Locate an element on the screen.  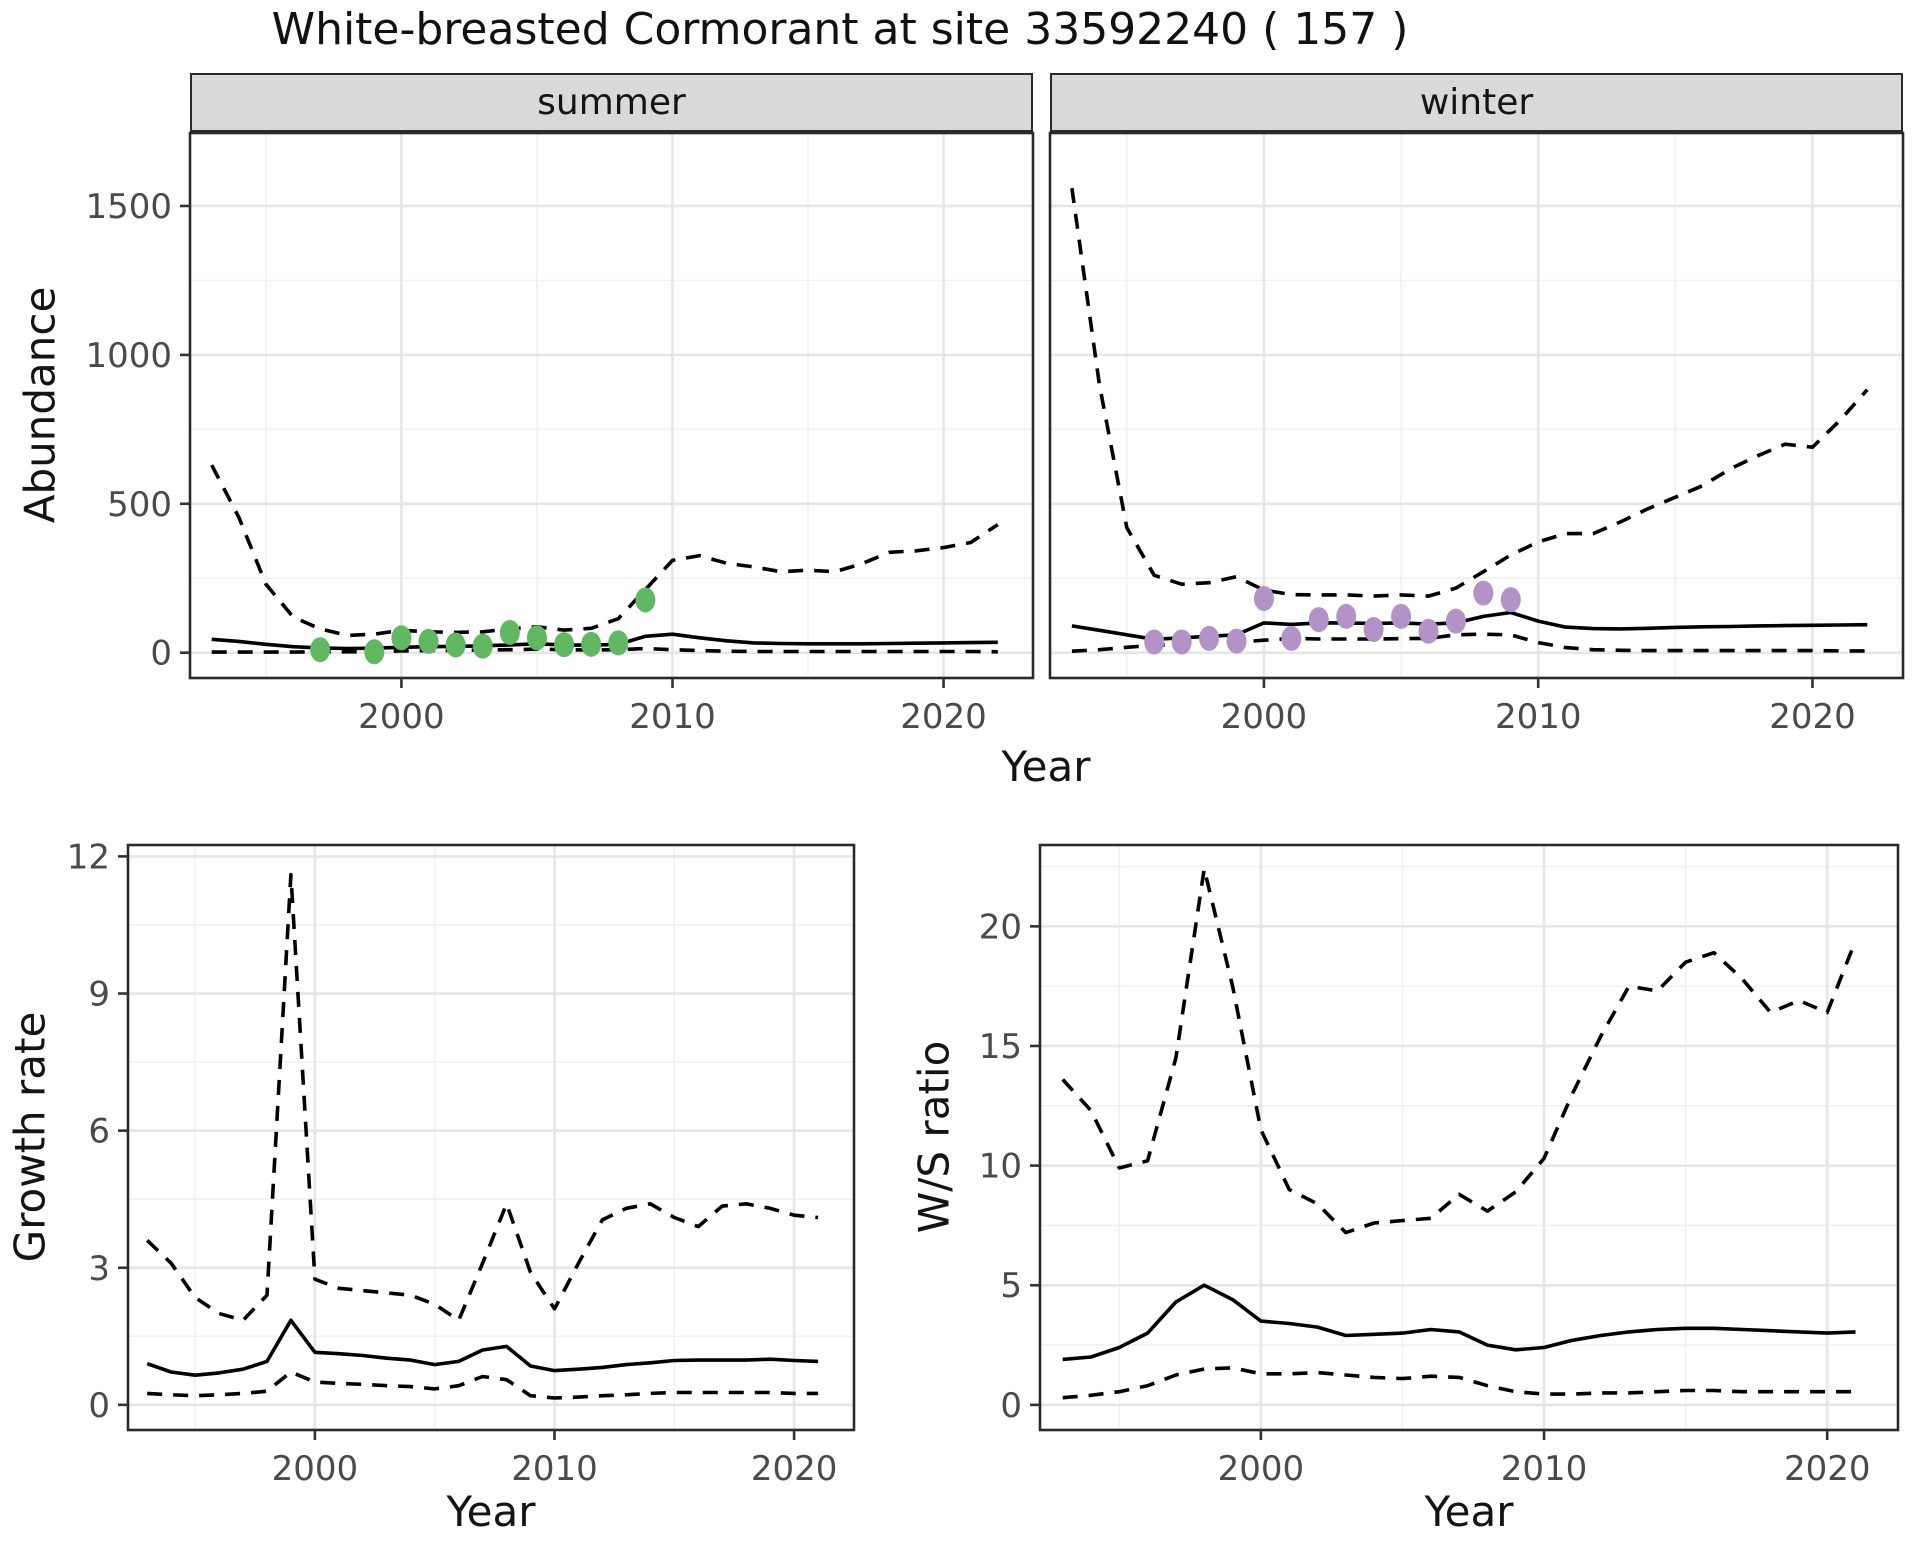
ws-ratio-axis-title: W/S ratio is located at coordinates (934, 1137).